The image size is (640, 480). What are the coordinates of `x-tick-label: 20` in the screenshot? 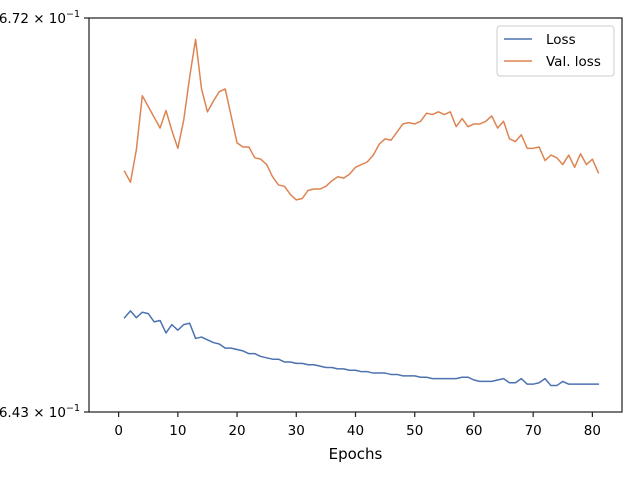 It's located at (236, 431).